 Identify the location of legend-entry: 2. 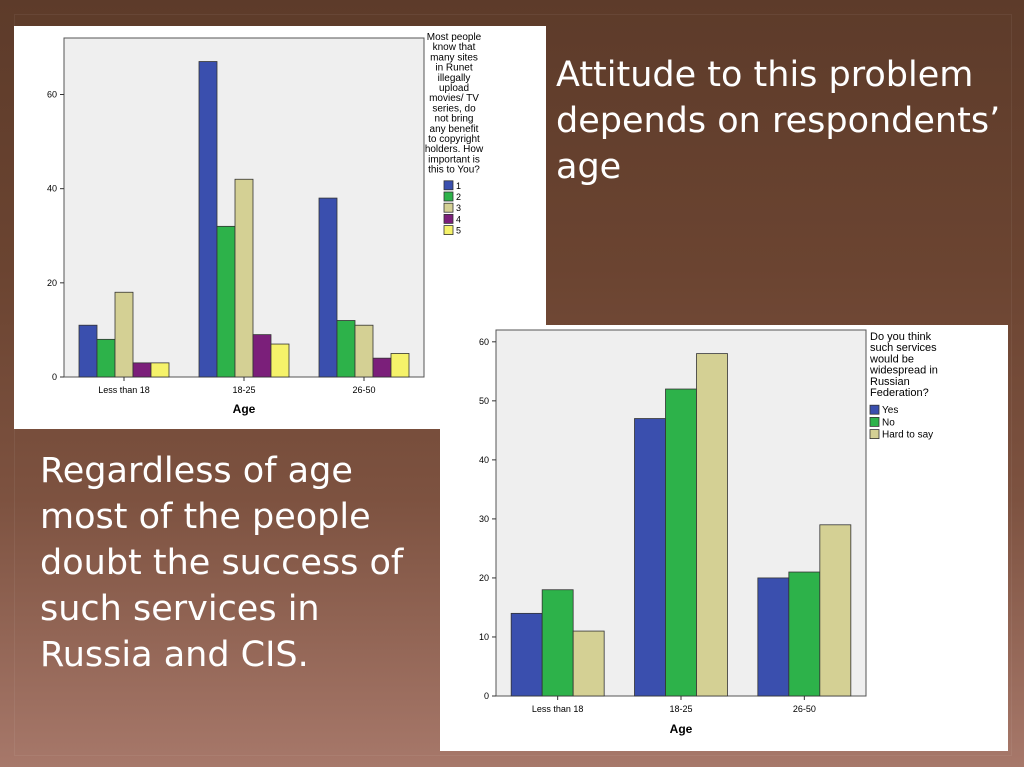
(458, 197).